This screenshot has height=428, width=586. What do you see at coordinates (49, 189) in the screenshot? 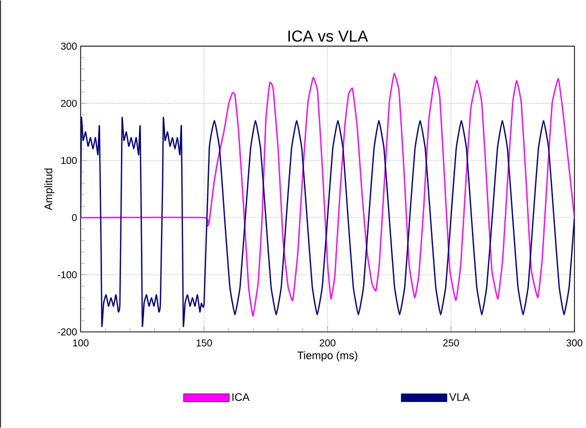
I see `y-axis-title: Amplitud` at bounding box center [49, 189].